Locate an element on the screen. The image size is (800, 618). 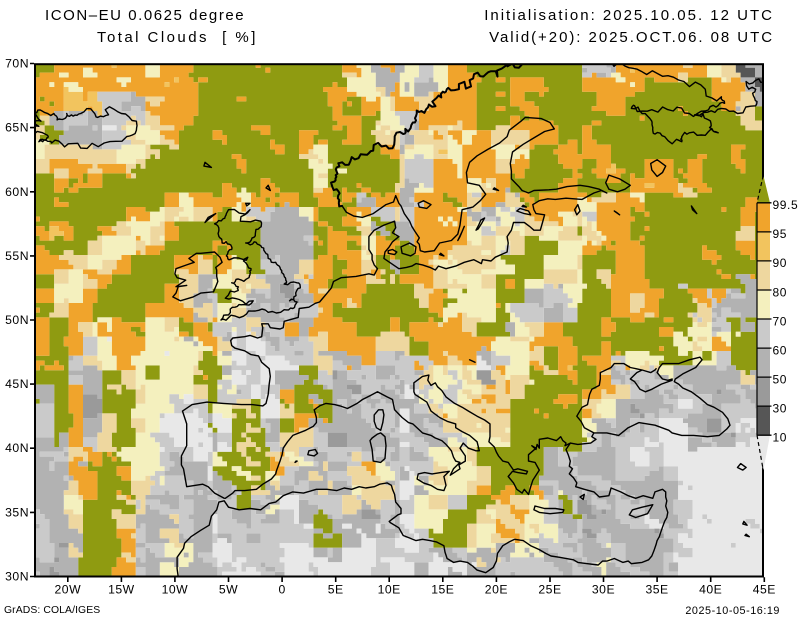
svg-text: 10W is located at coordinates (175, 589).